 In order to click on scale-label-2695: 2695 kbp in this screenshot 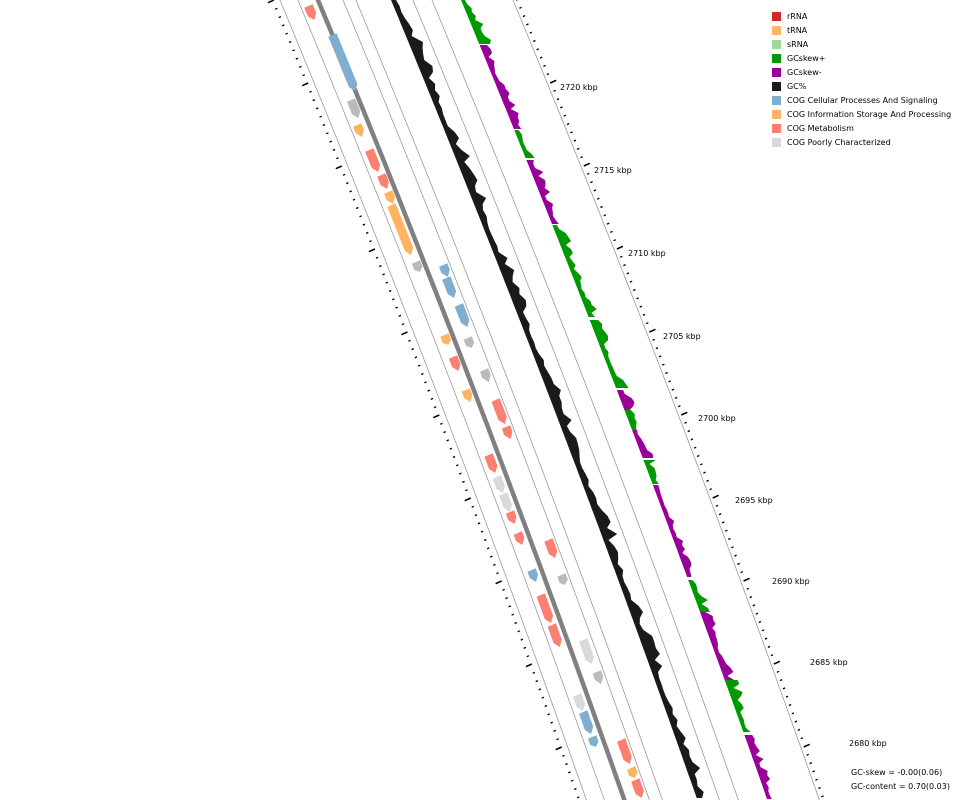, I will do `click(754, 500)`.